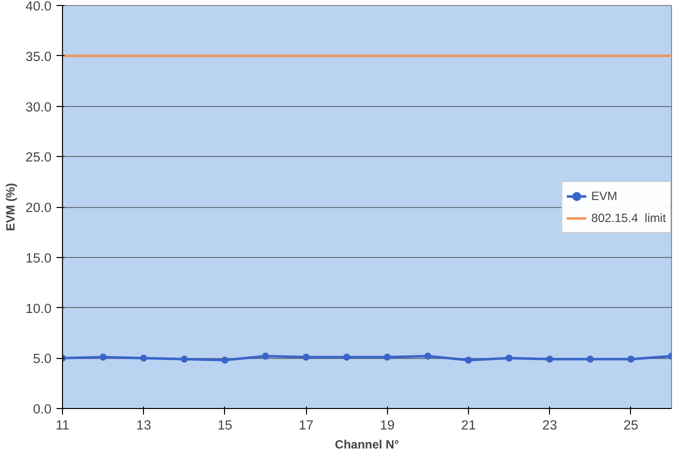 The height and width of the screenshot is (454, 681). Describe the element at coordinates (550, 425) in the screenshot. I see `x-tick-label: 23` at that location.